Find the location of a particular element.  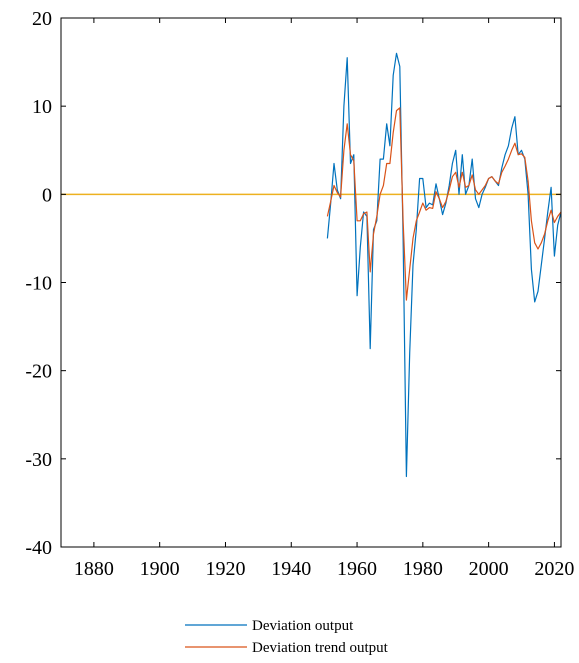

y-tick-label: -30 is located at coordinates (38, 460).